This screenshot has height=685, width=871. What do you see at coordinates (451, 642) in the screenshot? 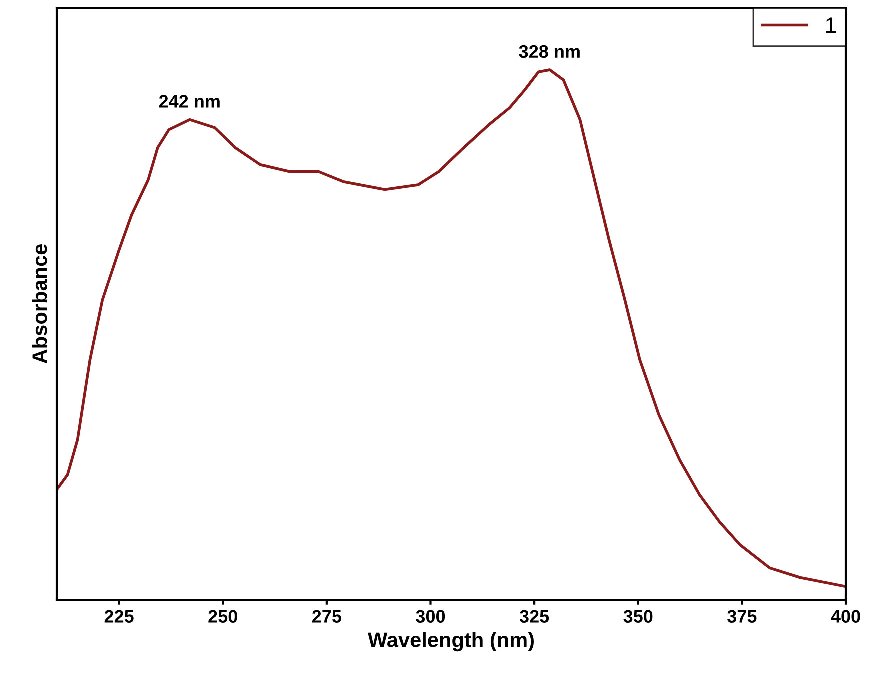
I see `x-axis-title: Wavelength (nm)` at bounding box center [451, 642].